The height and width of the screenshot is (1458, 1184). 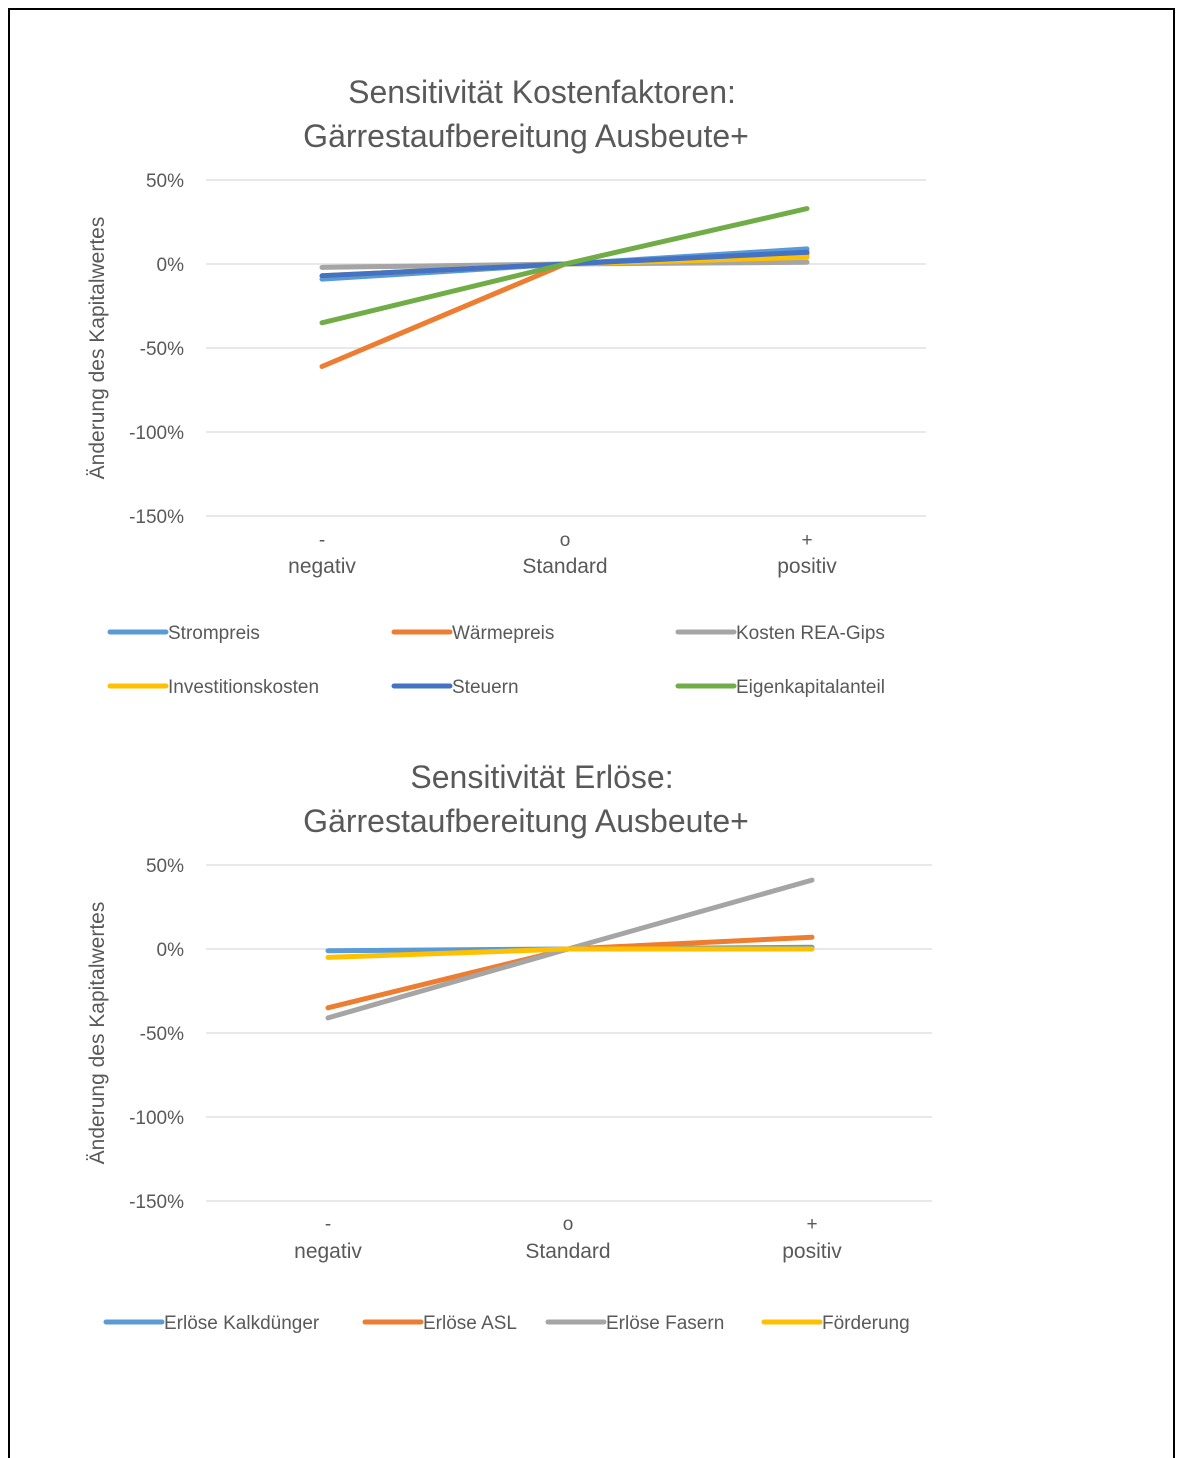 What do you see at coordinates (564, 266) in the screenshot?
I see `series-line-eigenkapitalanteil` at bounding box center [564, 266].